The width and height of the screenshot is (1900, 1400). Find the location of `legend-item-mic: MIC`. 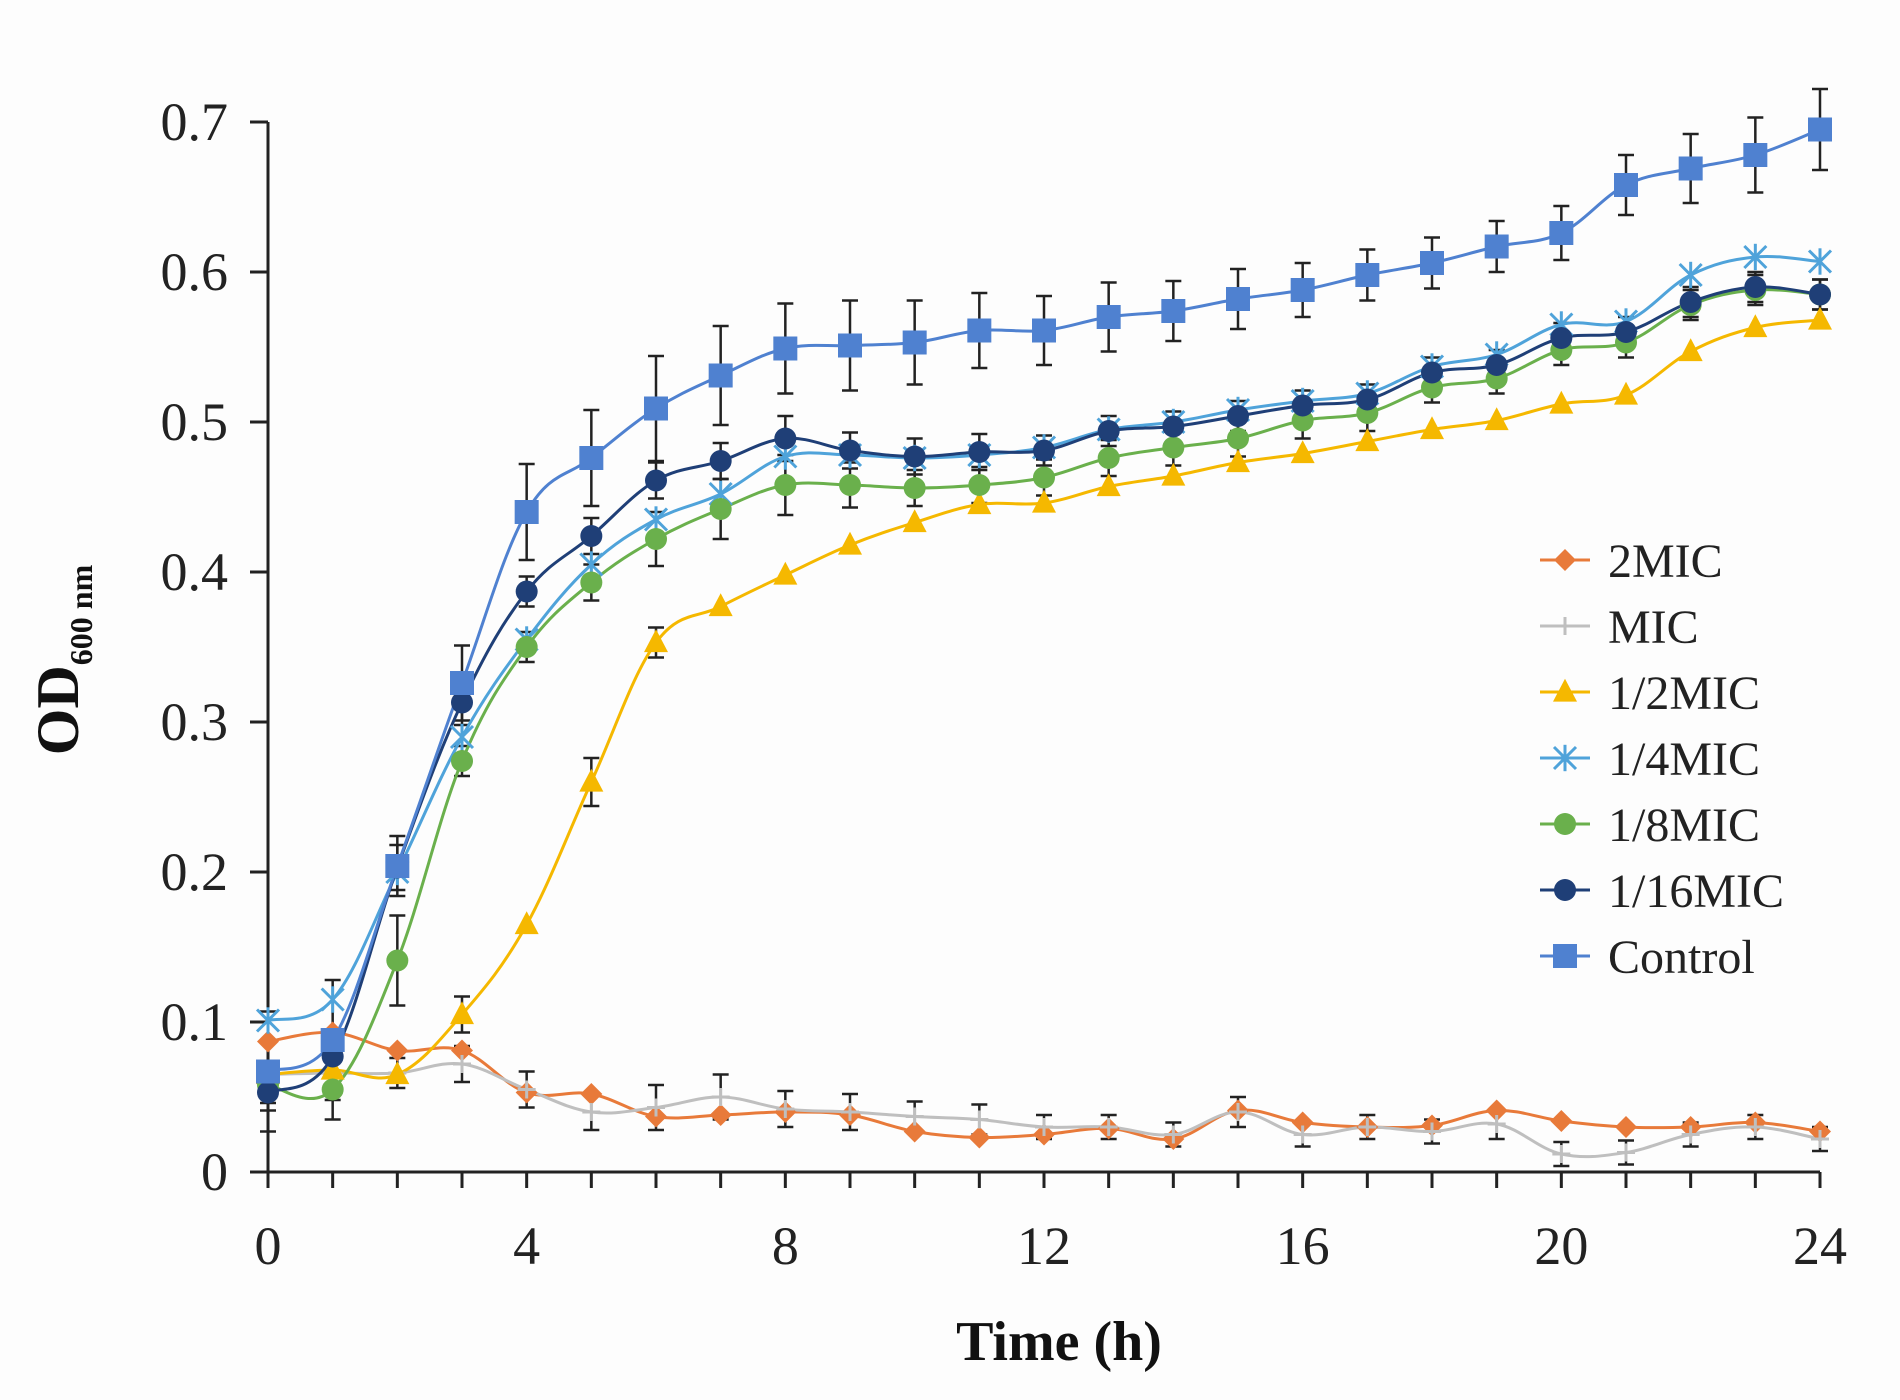

legend-item-mic: MIC is located at coordinates (1619, 627).